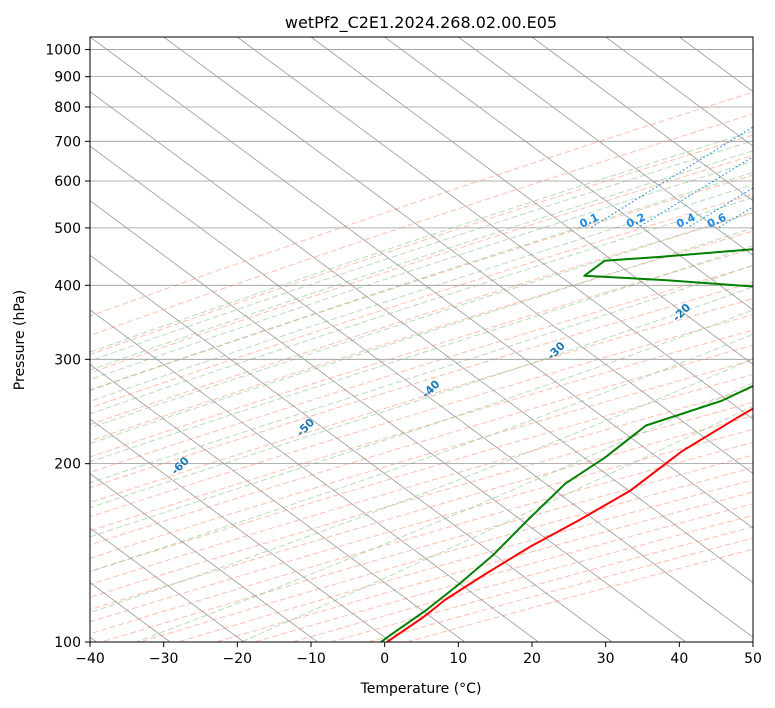 This screenshot has width=775, height=708. I want to click on chart-title: wetPf2_C2E1.2024.268.02.00.E05, so click(421, 23).